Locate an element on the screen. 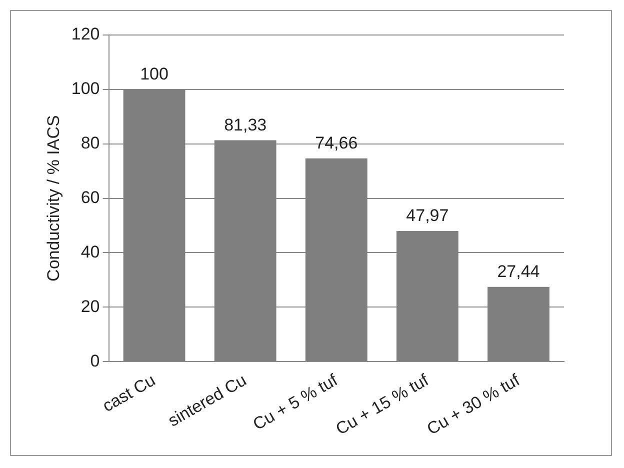 Image resolution: width=624 pixels, height=468 pixels. data-label: 100 is located at coordinates (154, 74).